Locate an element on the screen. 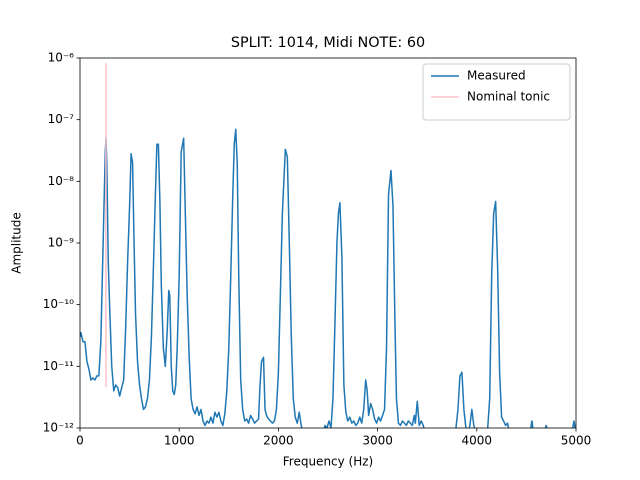 The height and width of the screenshot is (480, 640). x-tick-label: 0 is located at coordinates (80, 441).